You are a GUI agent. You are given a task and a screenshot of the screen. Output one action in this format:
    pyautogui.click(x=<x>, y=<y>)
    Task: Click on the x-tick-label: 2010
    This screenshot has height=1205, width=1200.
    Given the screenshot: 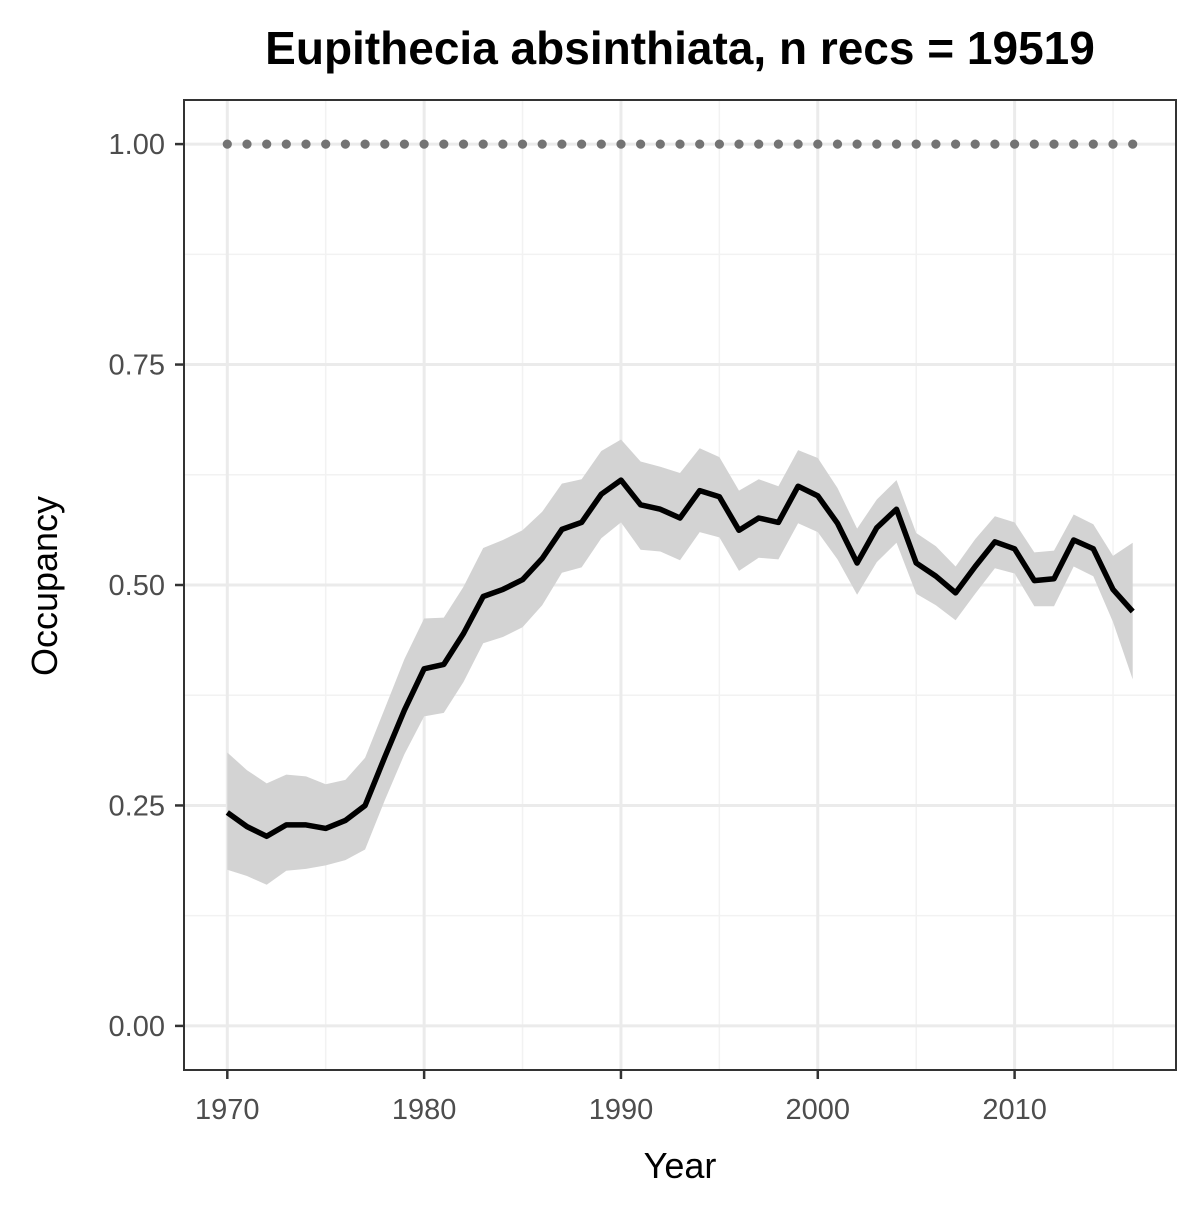 What is the action you would take?
    pyautogui.click(x=1014, y=1110)
    